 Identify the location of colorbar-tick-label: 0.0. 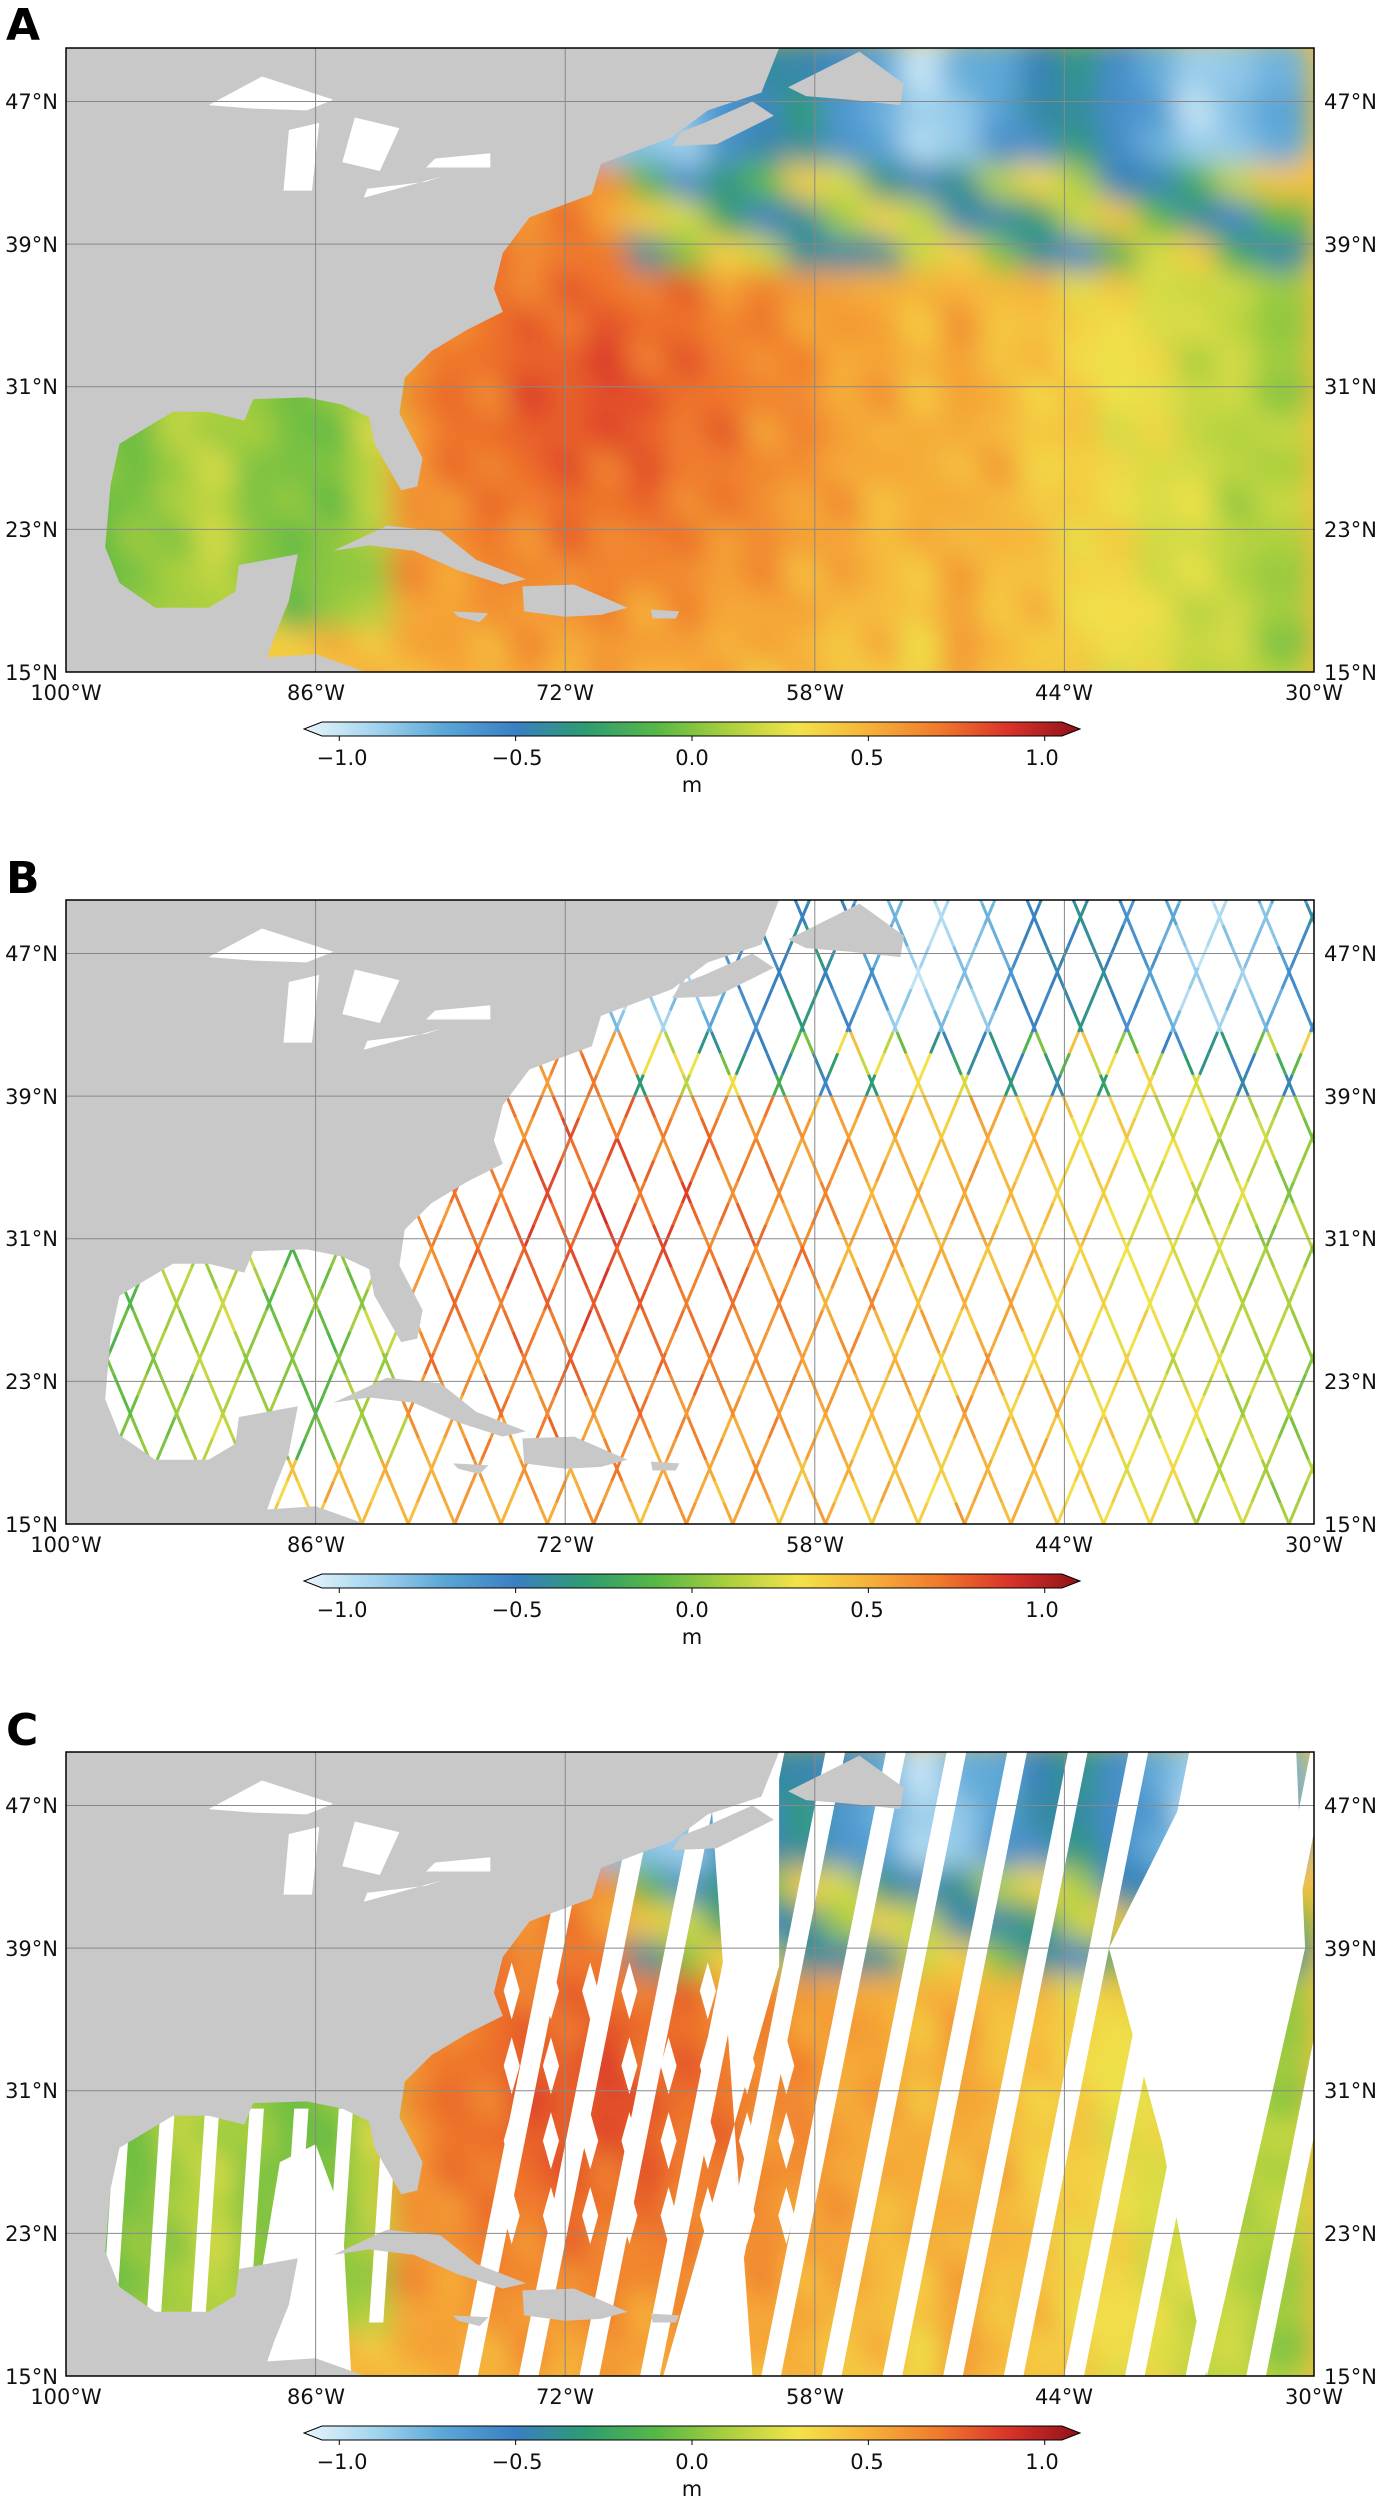
(691, 2462).